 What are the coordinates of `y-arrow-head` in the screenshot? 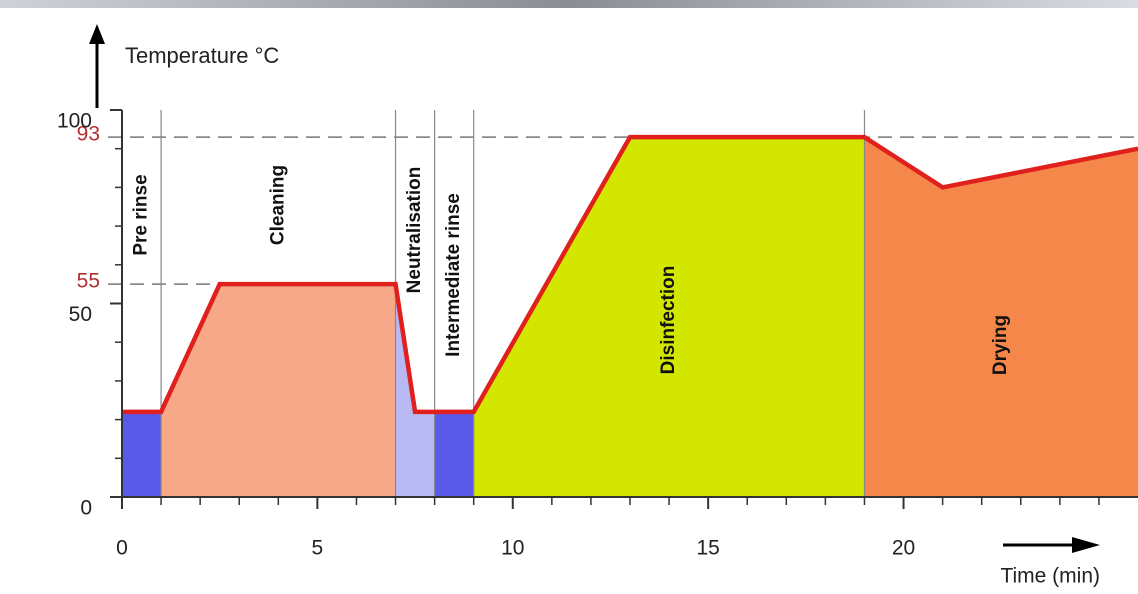 It's located at (97, 34).